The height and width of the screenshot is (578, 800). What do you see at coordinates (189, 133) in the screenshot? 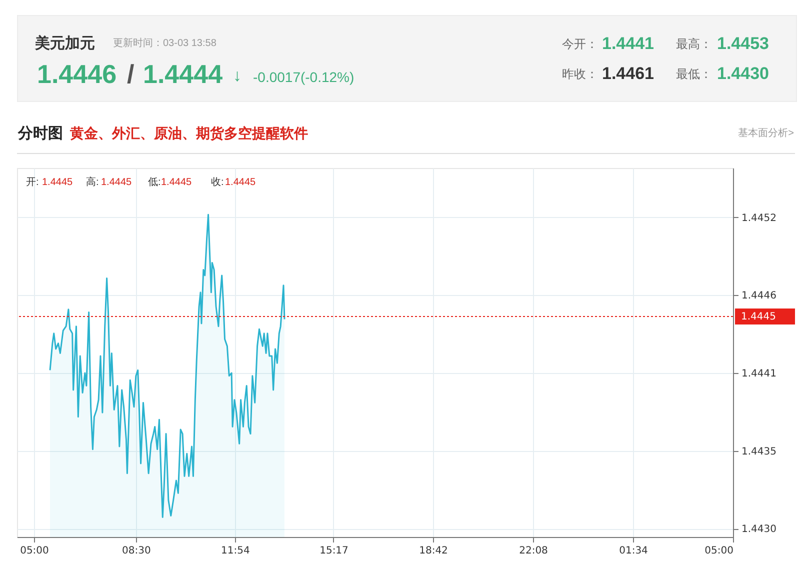
I see `text: 黄金、外汇、原油、期货多空提醒软件` at bounding box center [189, 133].